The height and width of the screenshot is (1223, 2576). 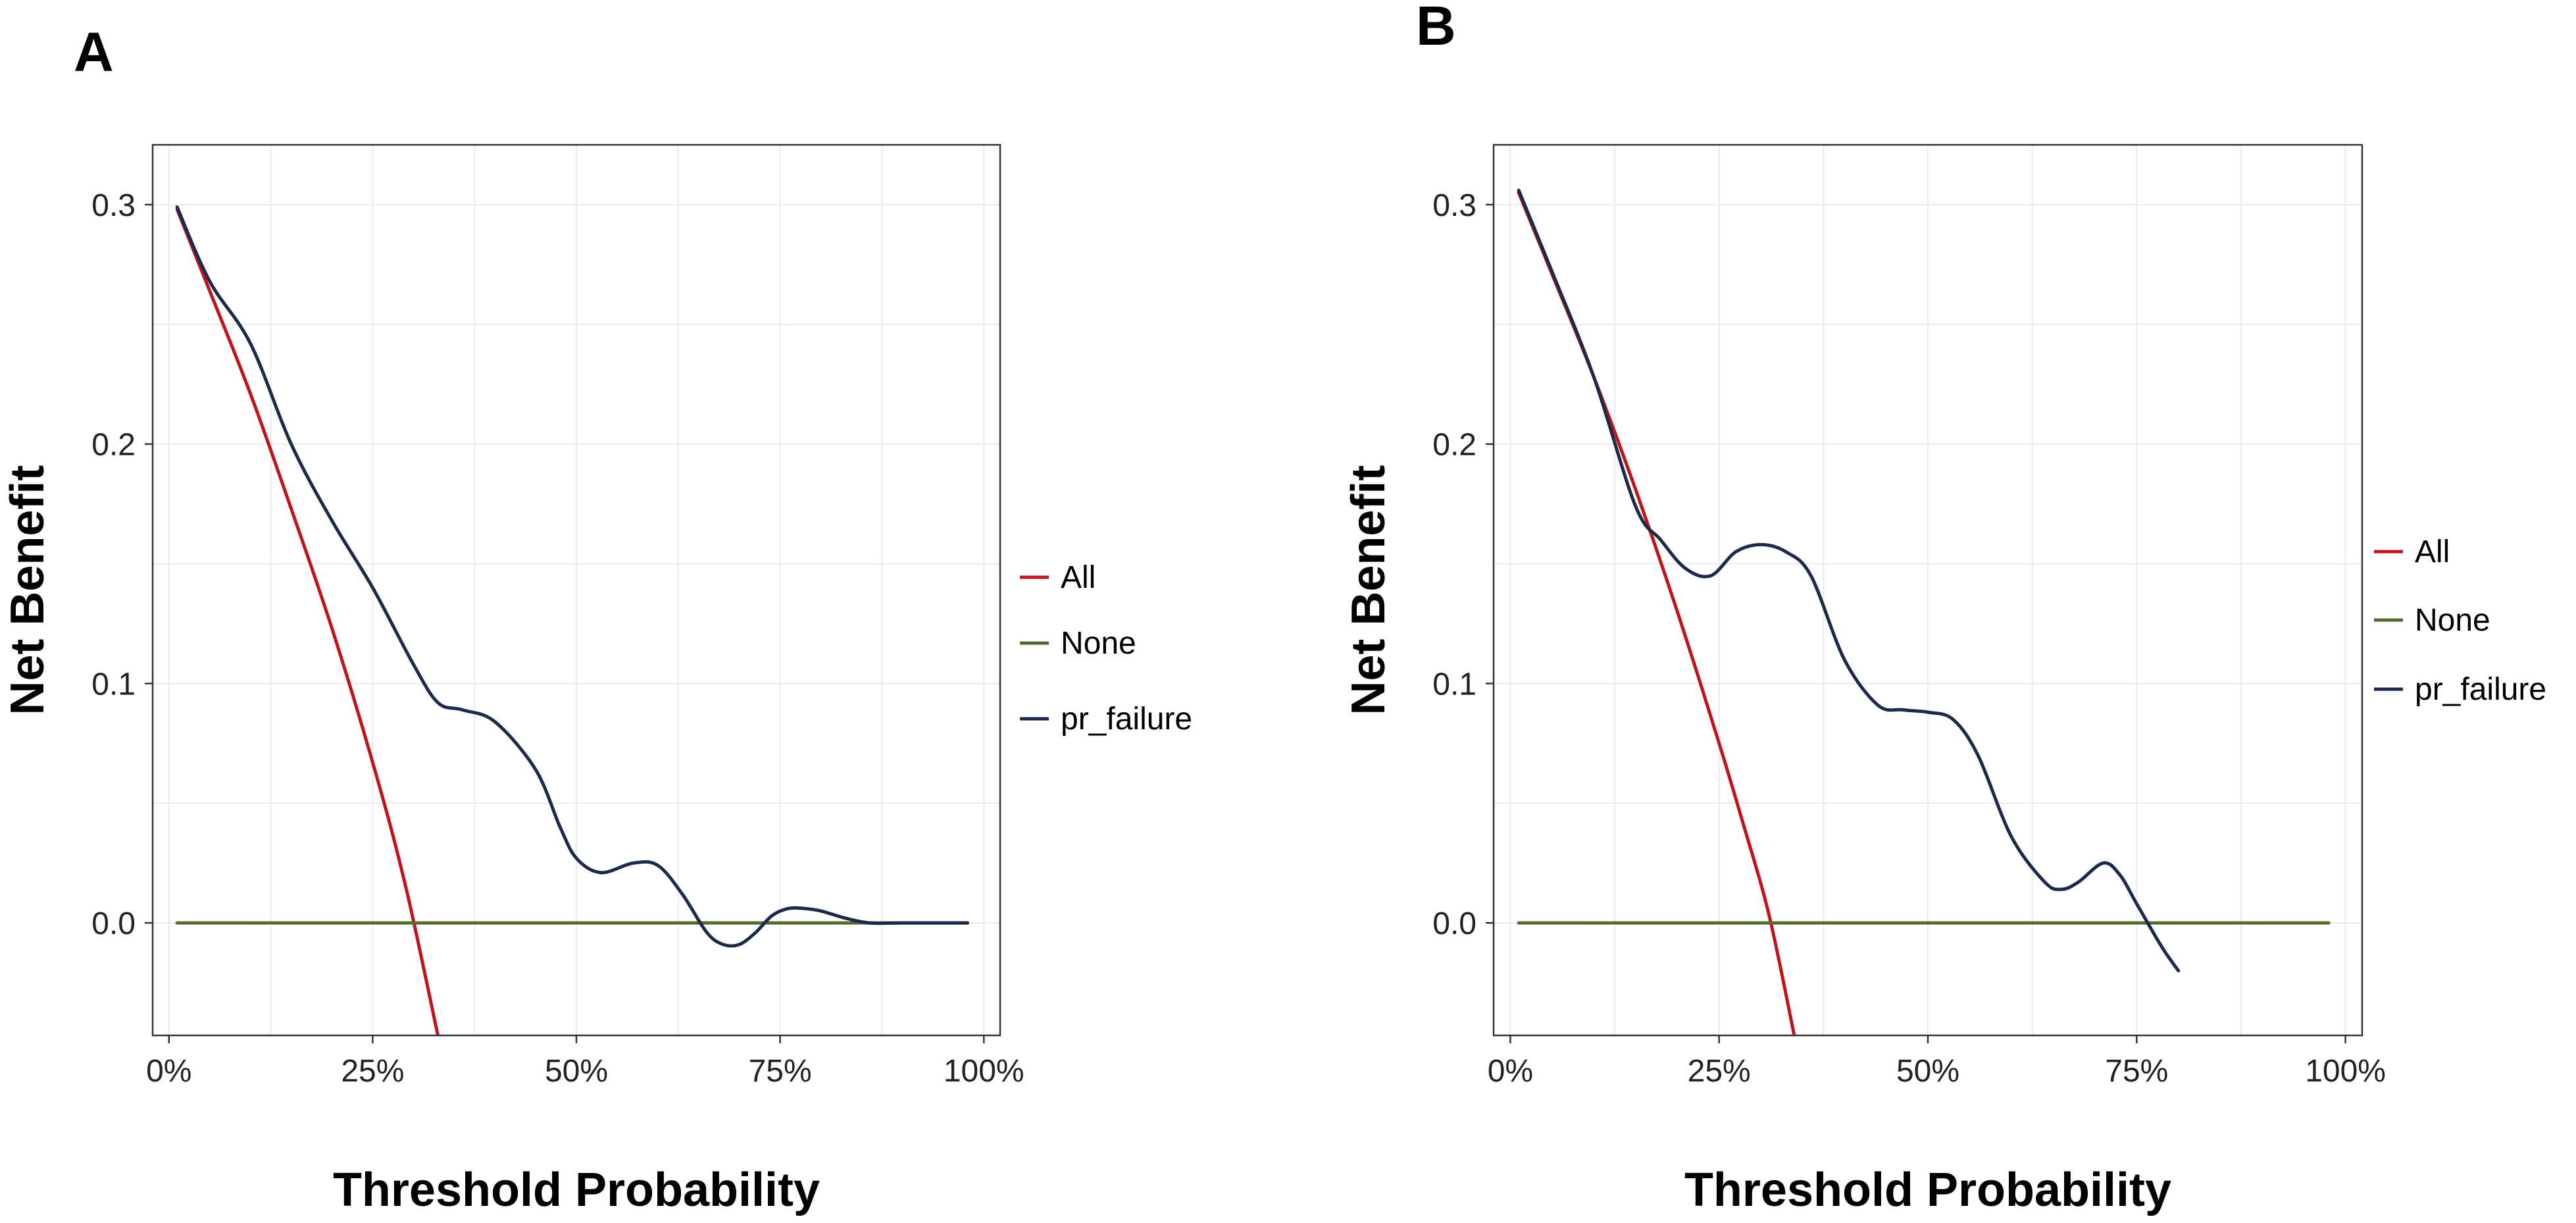 What do you see at coordinates (113, 923) in the screenshot?
I see `panel-a-y-tick-label: 0.0` at bounding box center [113, 923].